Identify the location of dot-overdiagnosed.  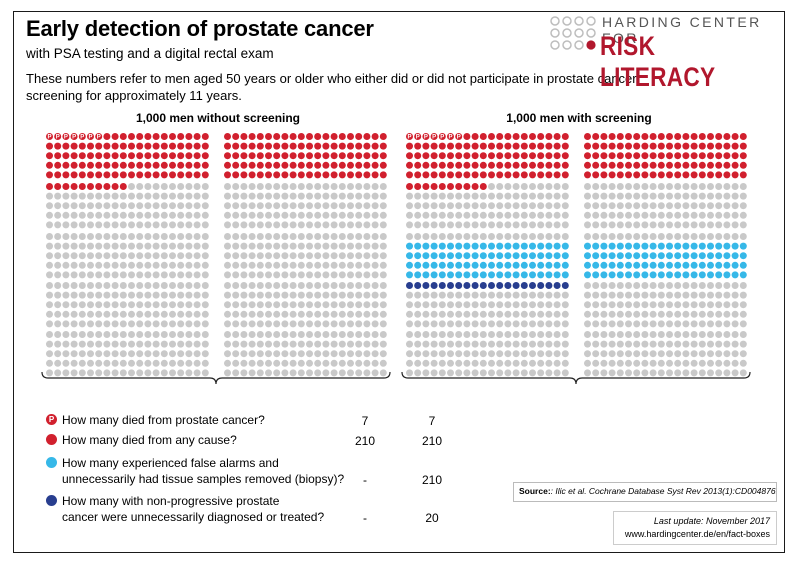
(442, 285).